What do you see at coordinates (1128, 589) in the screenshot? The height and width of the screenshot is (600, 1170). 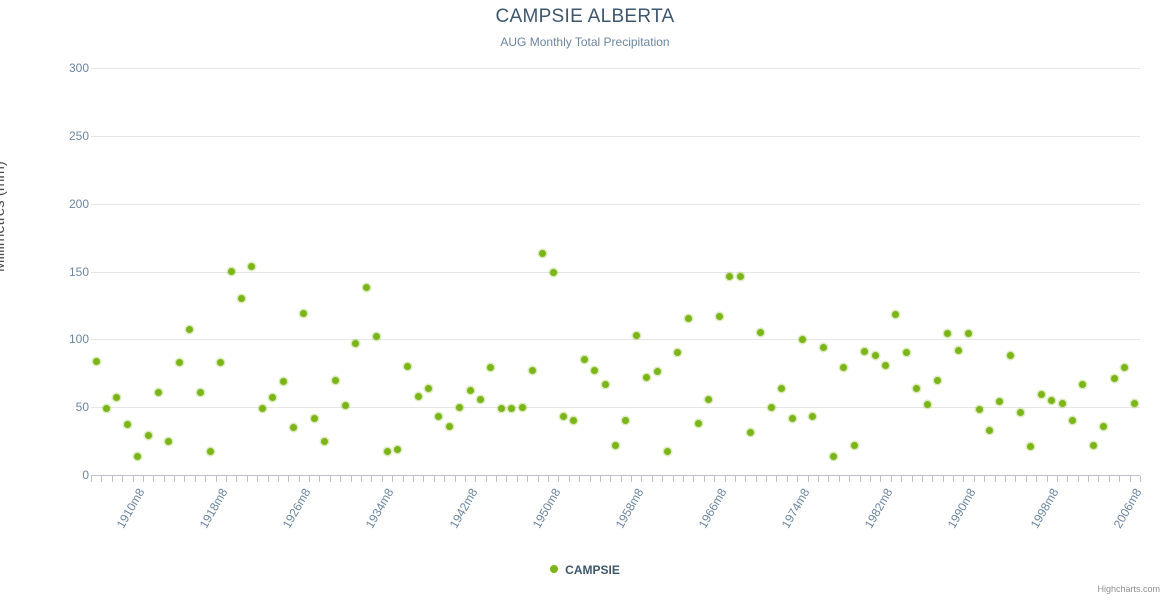 I see `highcharts-credit: Highcharts.com` at bounding box center [1128, 589].